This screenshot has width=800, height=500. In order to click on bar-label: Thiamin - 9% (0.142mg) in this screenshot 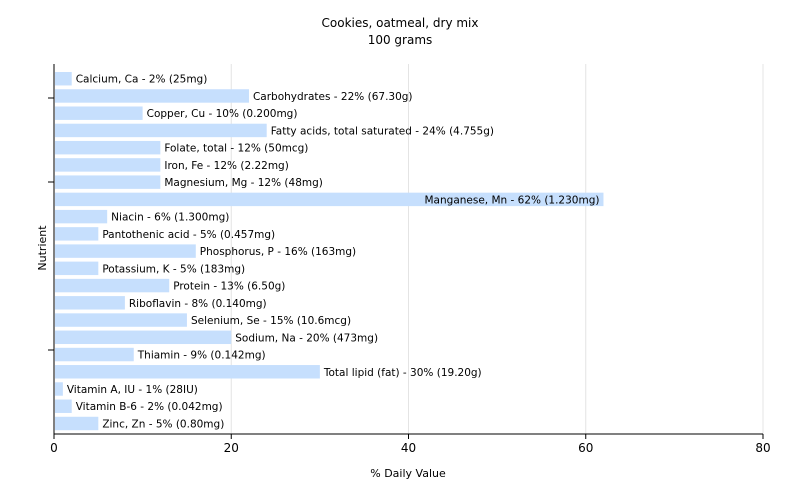, I will do `click(201, 356)`.